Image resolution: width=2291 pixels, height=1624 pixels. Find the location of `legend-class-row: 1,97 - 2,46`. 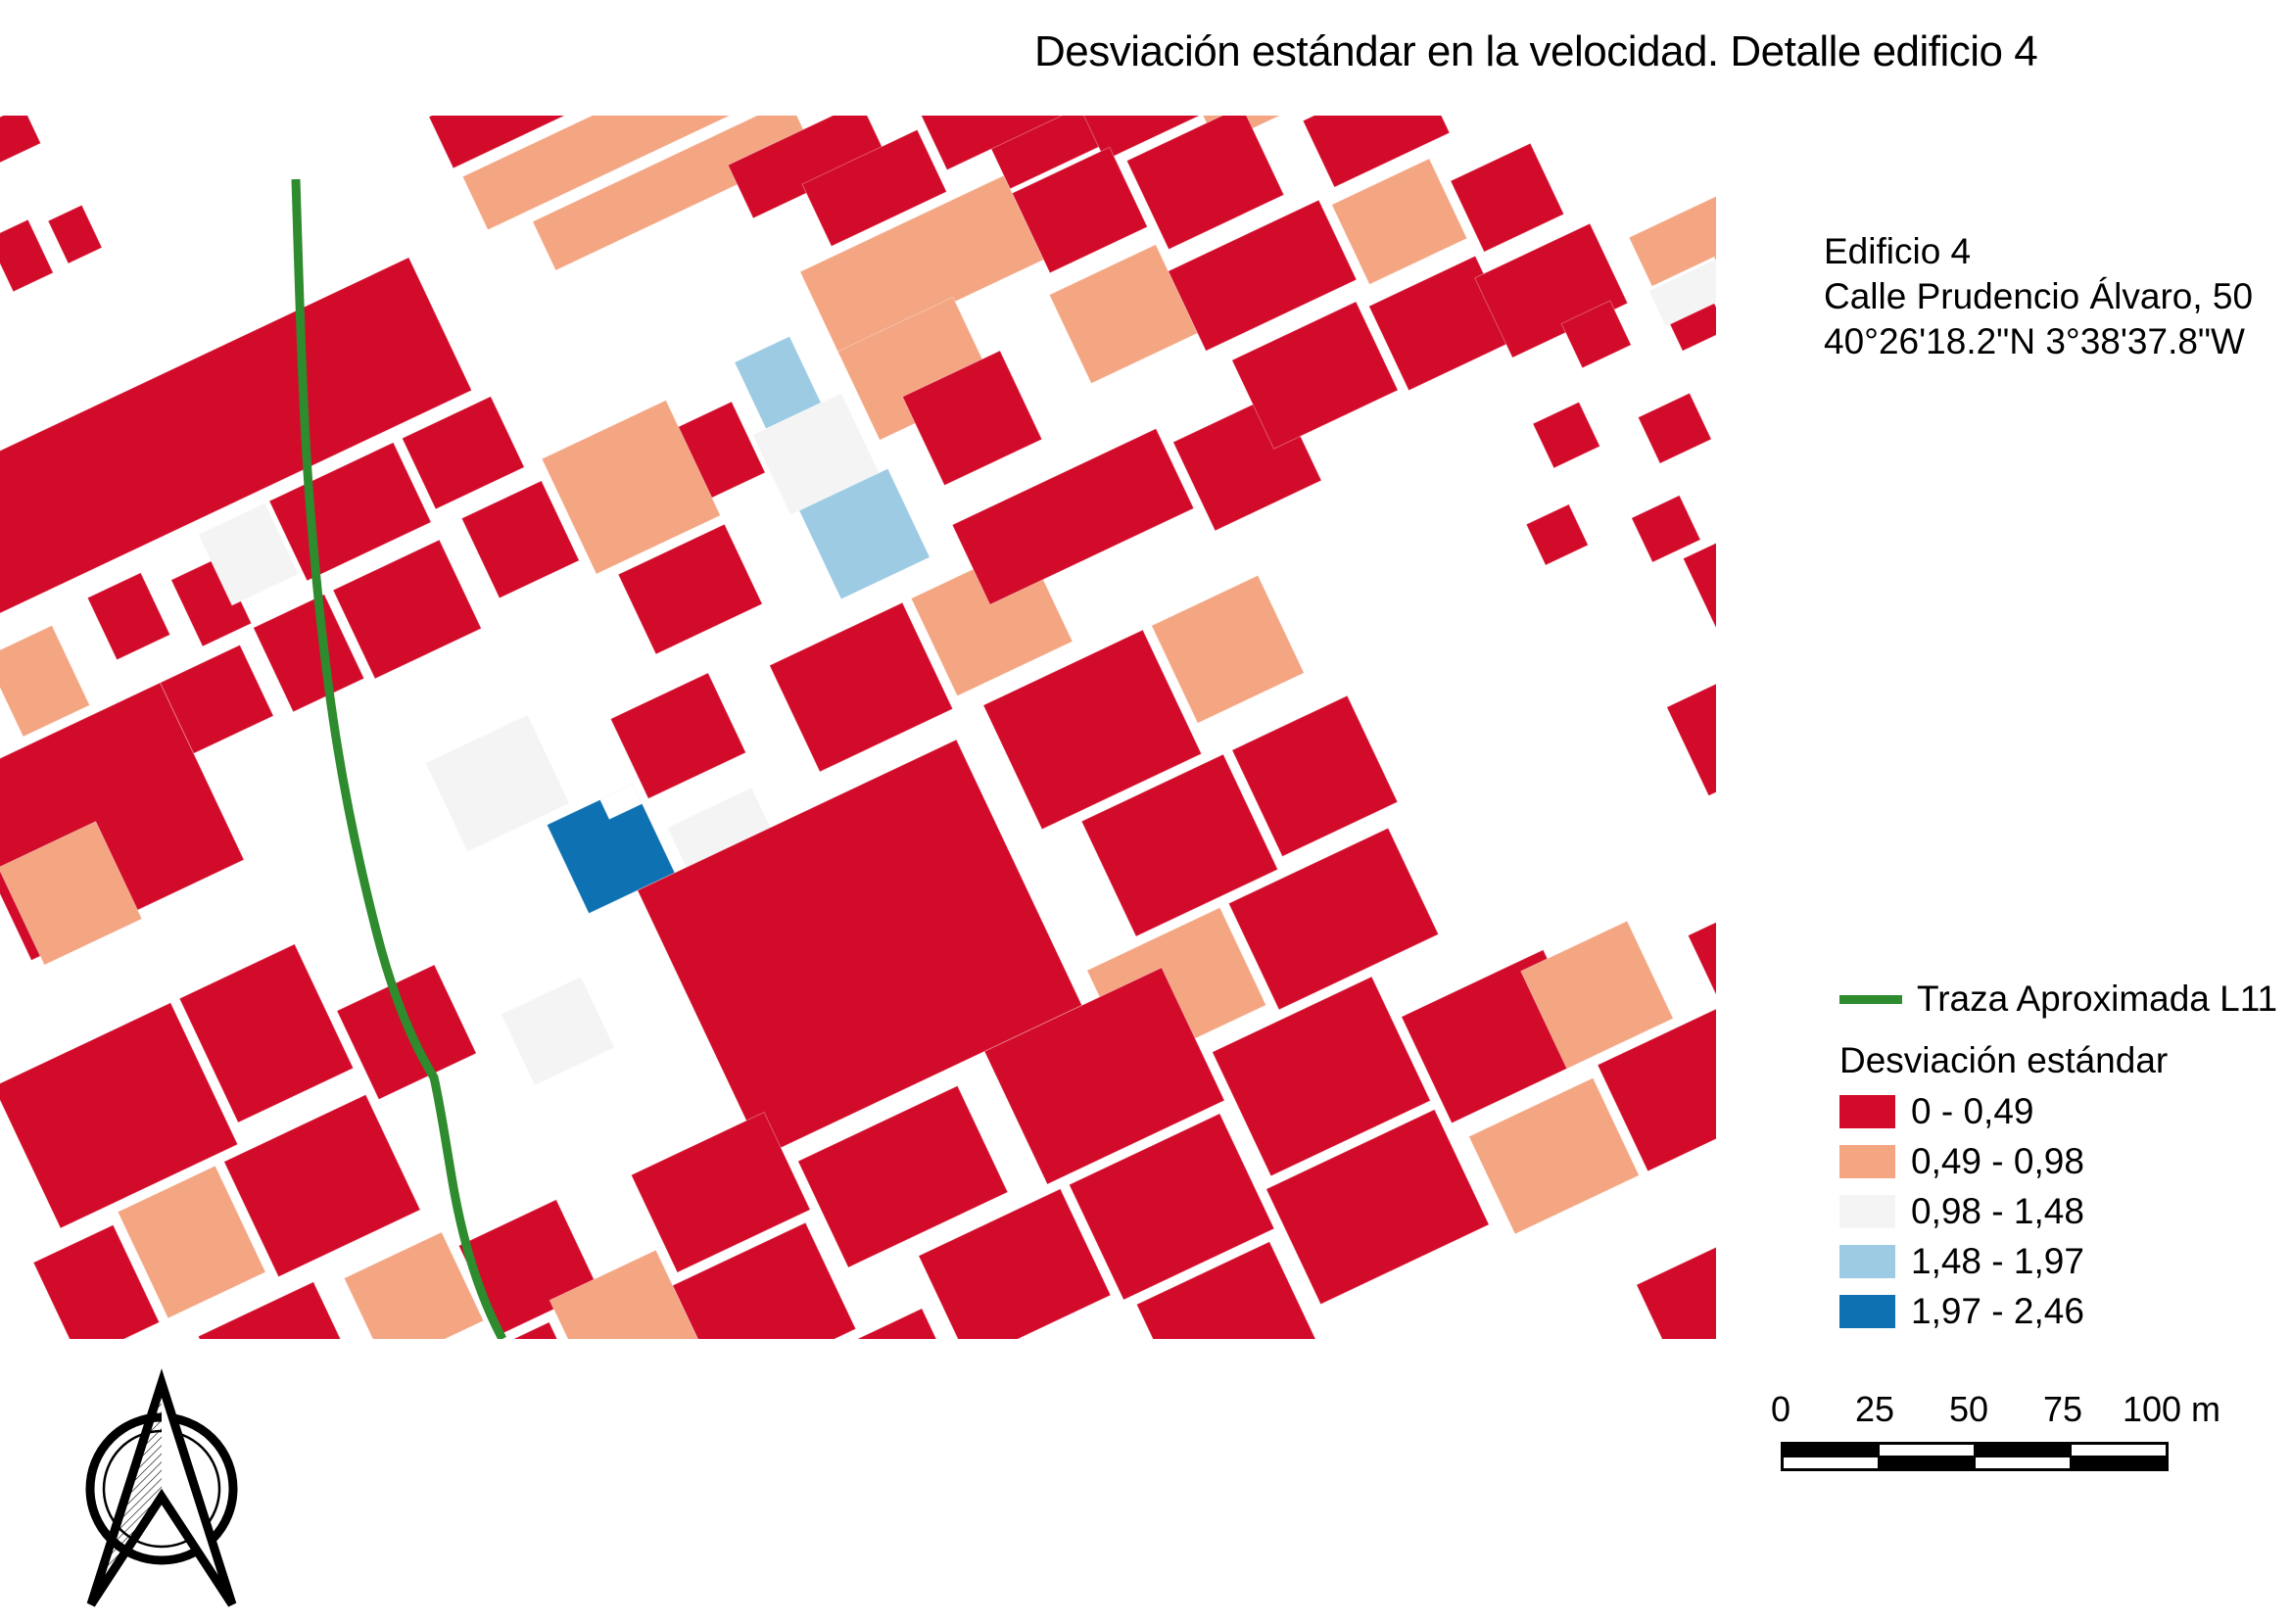

legend-class-row: 1,97 - 2,46 is located at coordinates (2054, 1311).